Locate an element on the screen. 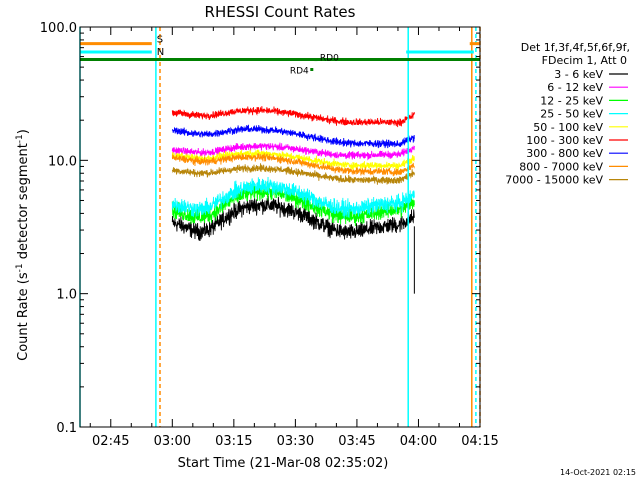  legend-entry-label: 800 - 7000 keV is located at coordinates (561, 166).